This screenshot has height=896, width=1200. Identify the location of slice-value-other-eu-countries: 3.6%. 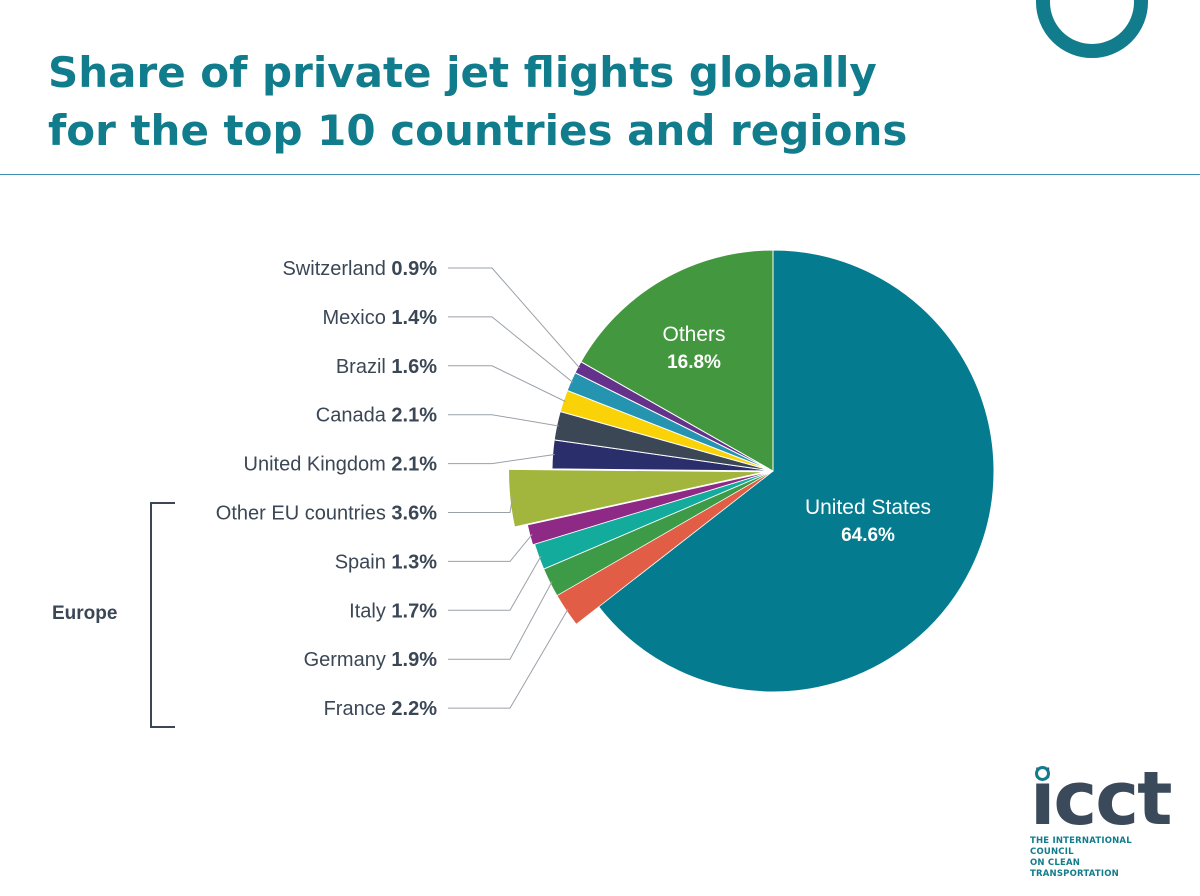
(414, 514).